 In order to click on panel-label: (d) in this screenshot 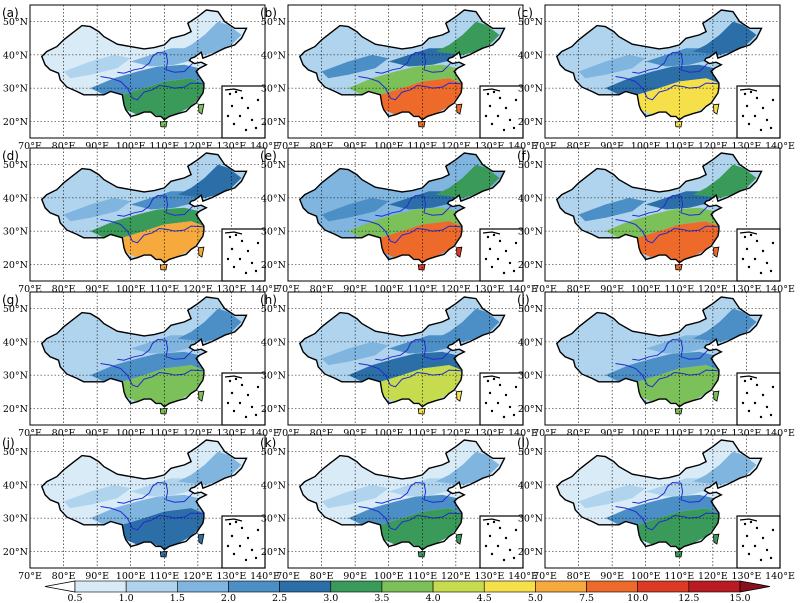, I will do `click(10, 156)`.